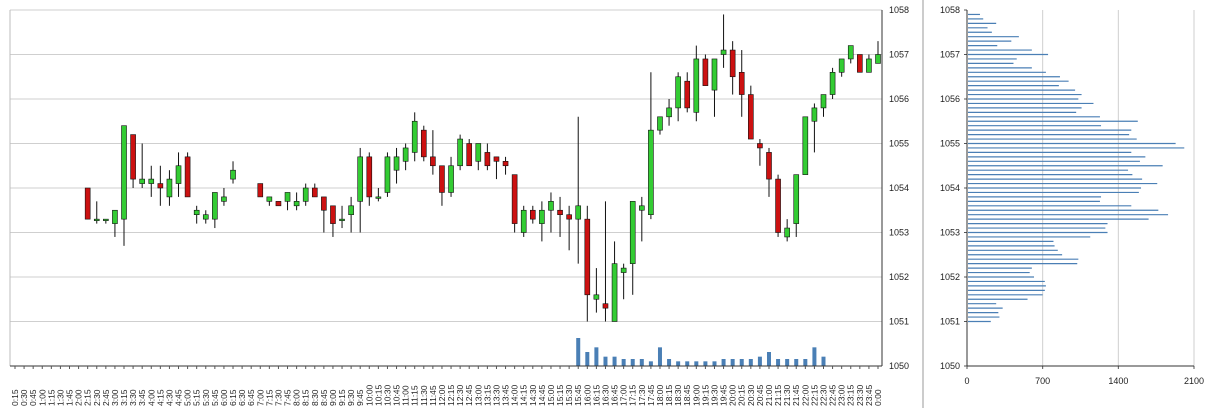  Describe the element at coordinates (899, 10) in the screenshot. I see `price-tick-label: 1058` at that location.